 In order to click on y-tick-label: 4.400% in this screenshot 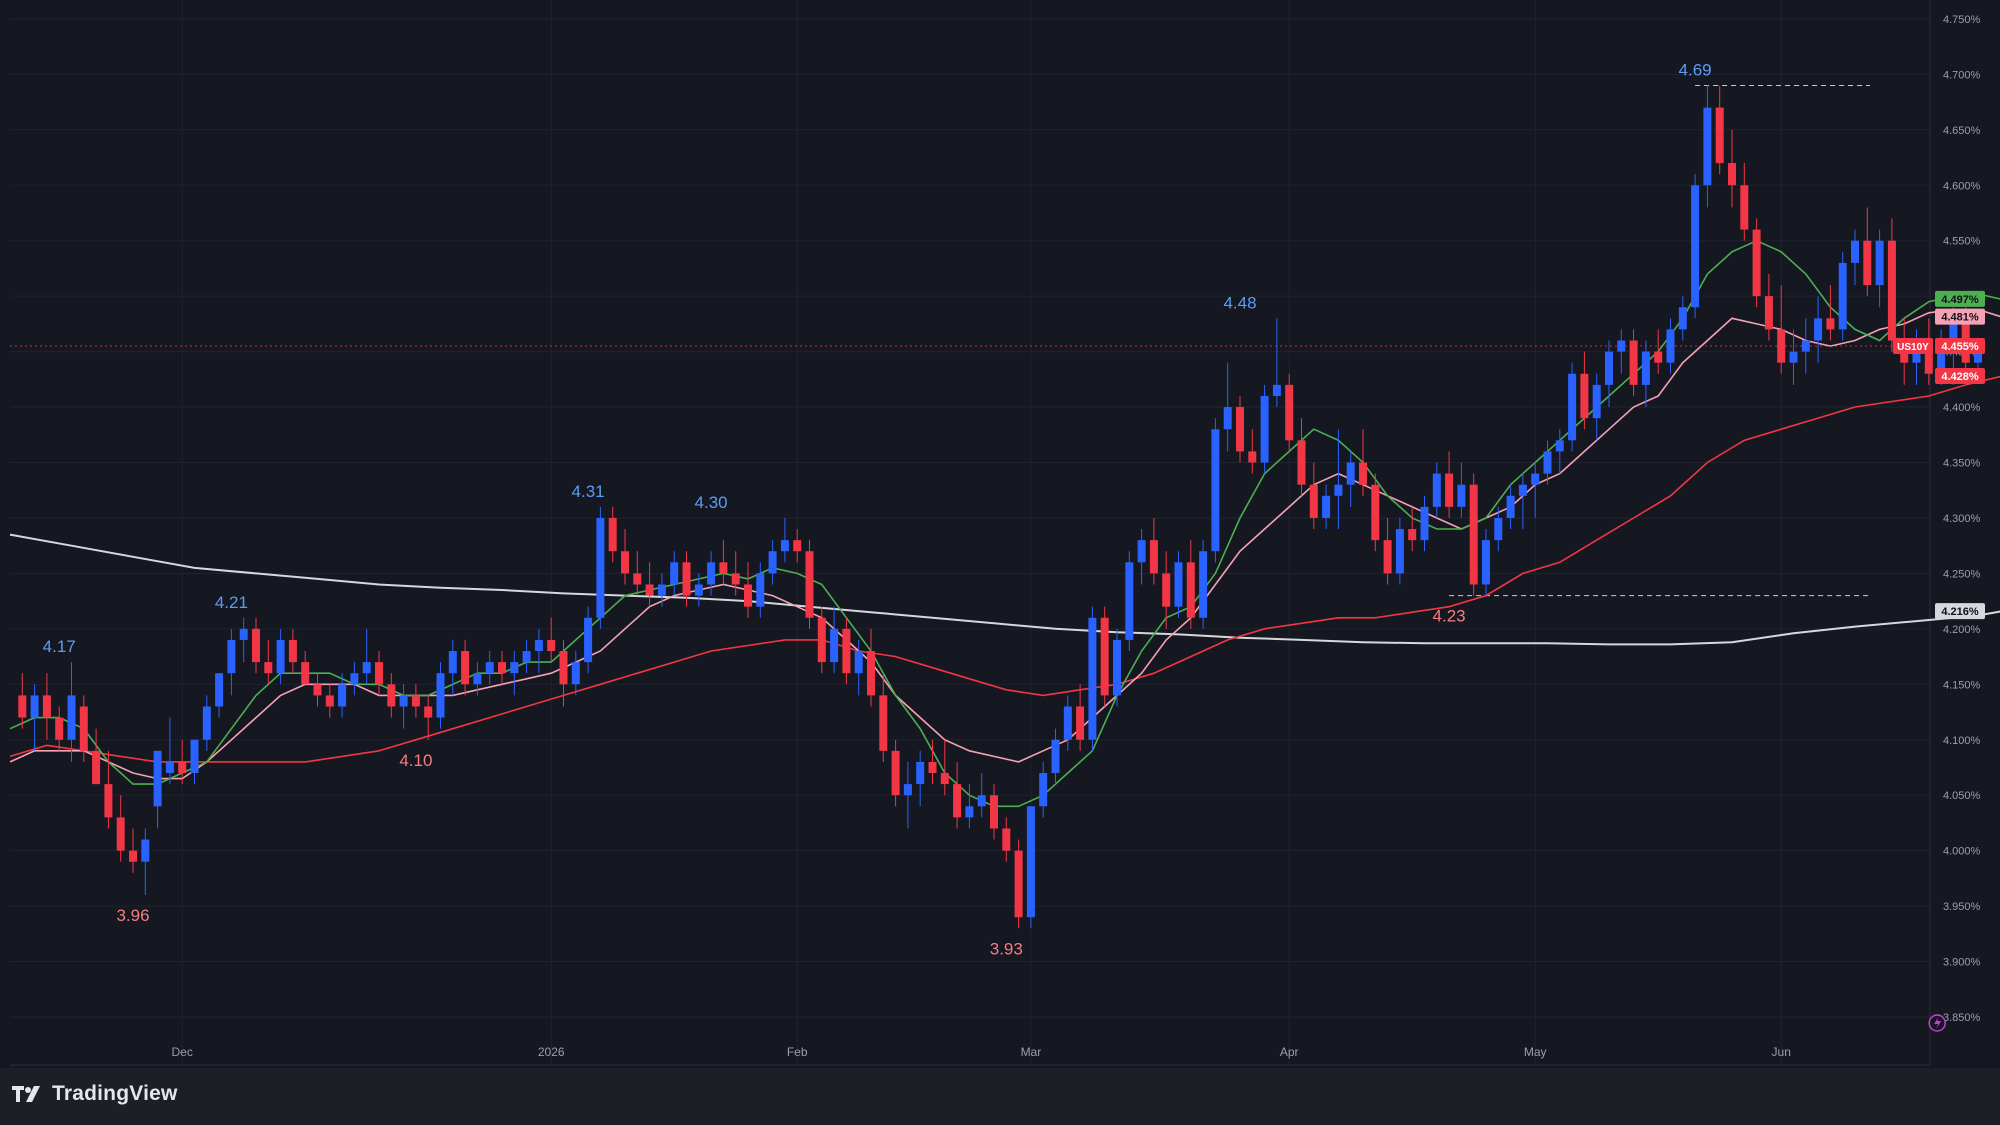, I will do `click(1962, 408)`.